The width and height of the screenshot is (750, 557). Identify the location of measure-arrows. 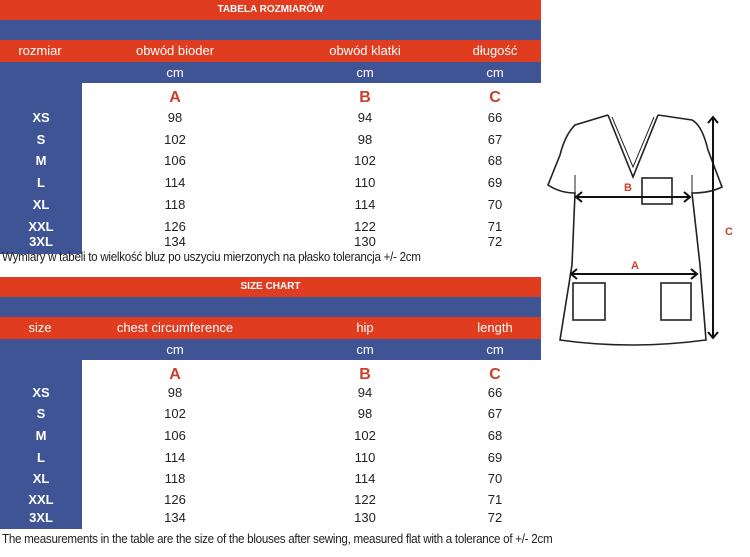
(644, 227).